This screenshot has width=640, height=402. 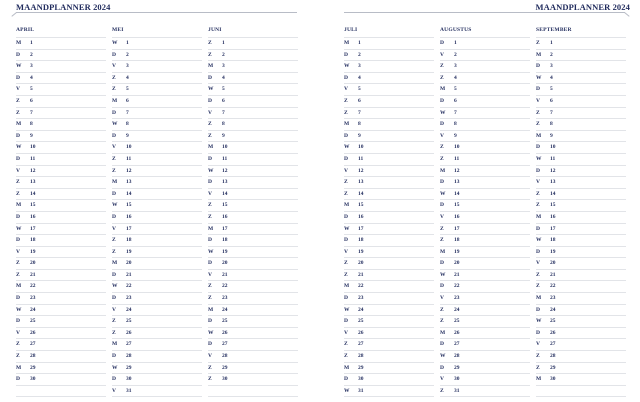 What do you see at coordinates (253, 322) in the screenshot?
I see `day-row: D 25` at bounding box center [253, 322].